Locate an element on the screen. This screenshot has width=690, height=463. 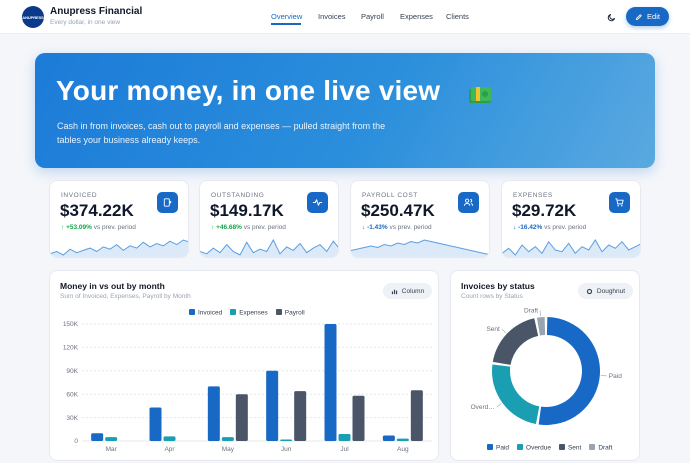
bar-invoiced-may is located at coordinates (213, 413).